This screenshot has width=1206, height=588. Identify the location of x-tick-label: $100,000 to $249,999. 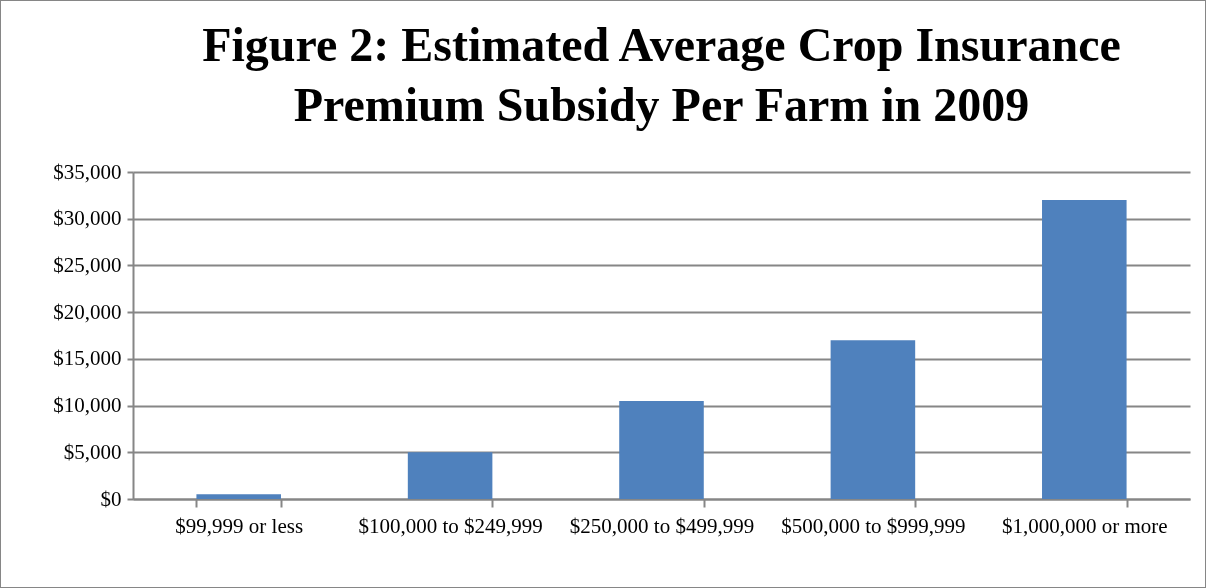
(450, 525).